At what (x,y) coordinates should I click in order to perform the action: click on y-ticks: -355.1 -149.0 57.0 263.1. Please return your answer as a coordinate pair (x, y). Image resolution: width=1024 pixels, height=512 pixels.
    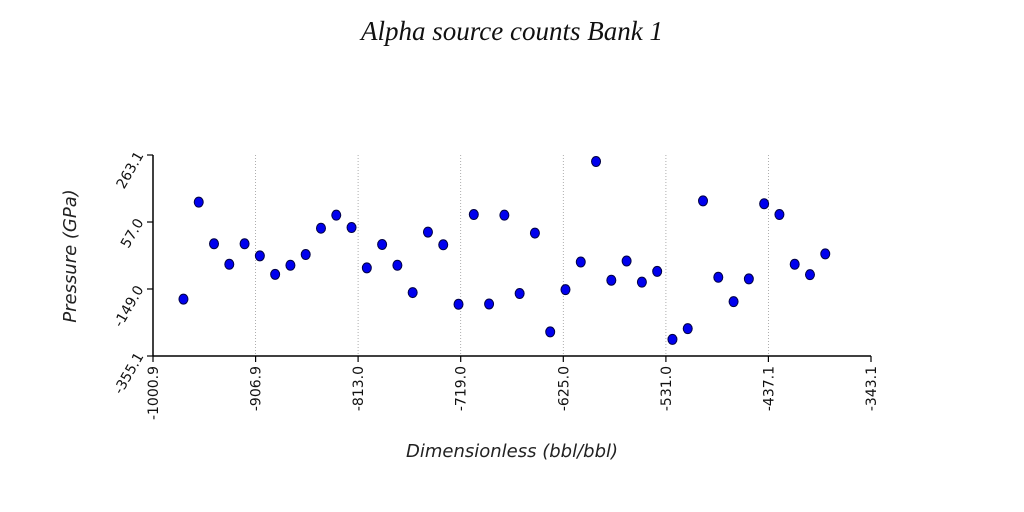
    Looking at the image, I should click on (132, 273).